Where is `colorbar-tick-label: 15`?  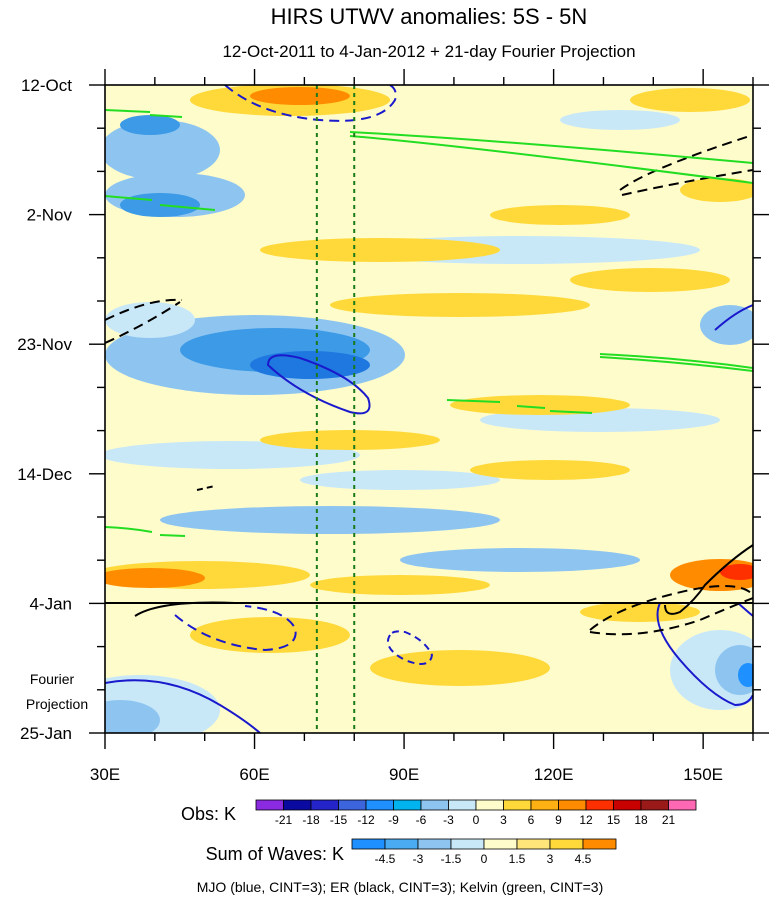 colorbar-tick-label: 15 is located at coordinates (614, 820).